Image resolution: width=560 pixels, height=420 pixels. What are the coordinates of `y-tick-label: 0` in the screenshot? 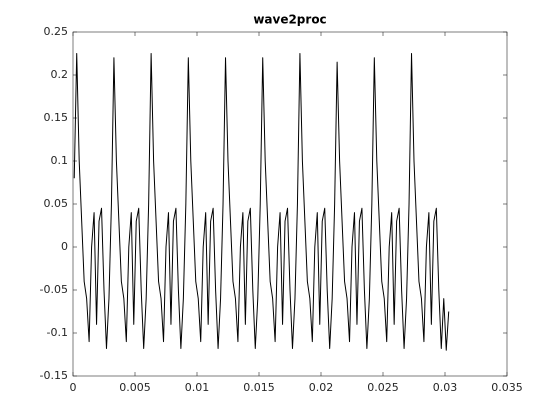 It's located at (64, 246).